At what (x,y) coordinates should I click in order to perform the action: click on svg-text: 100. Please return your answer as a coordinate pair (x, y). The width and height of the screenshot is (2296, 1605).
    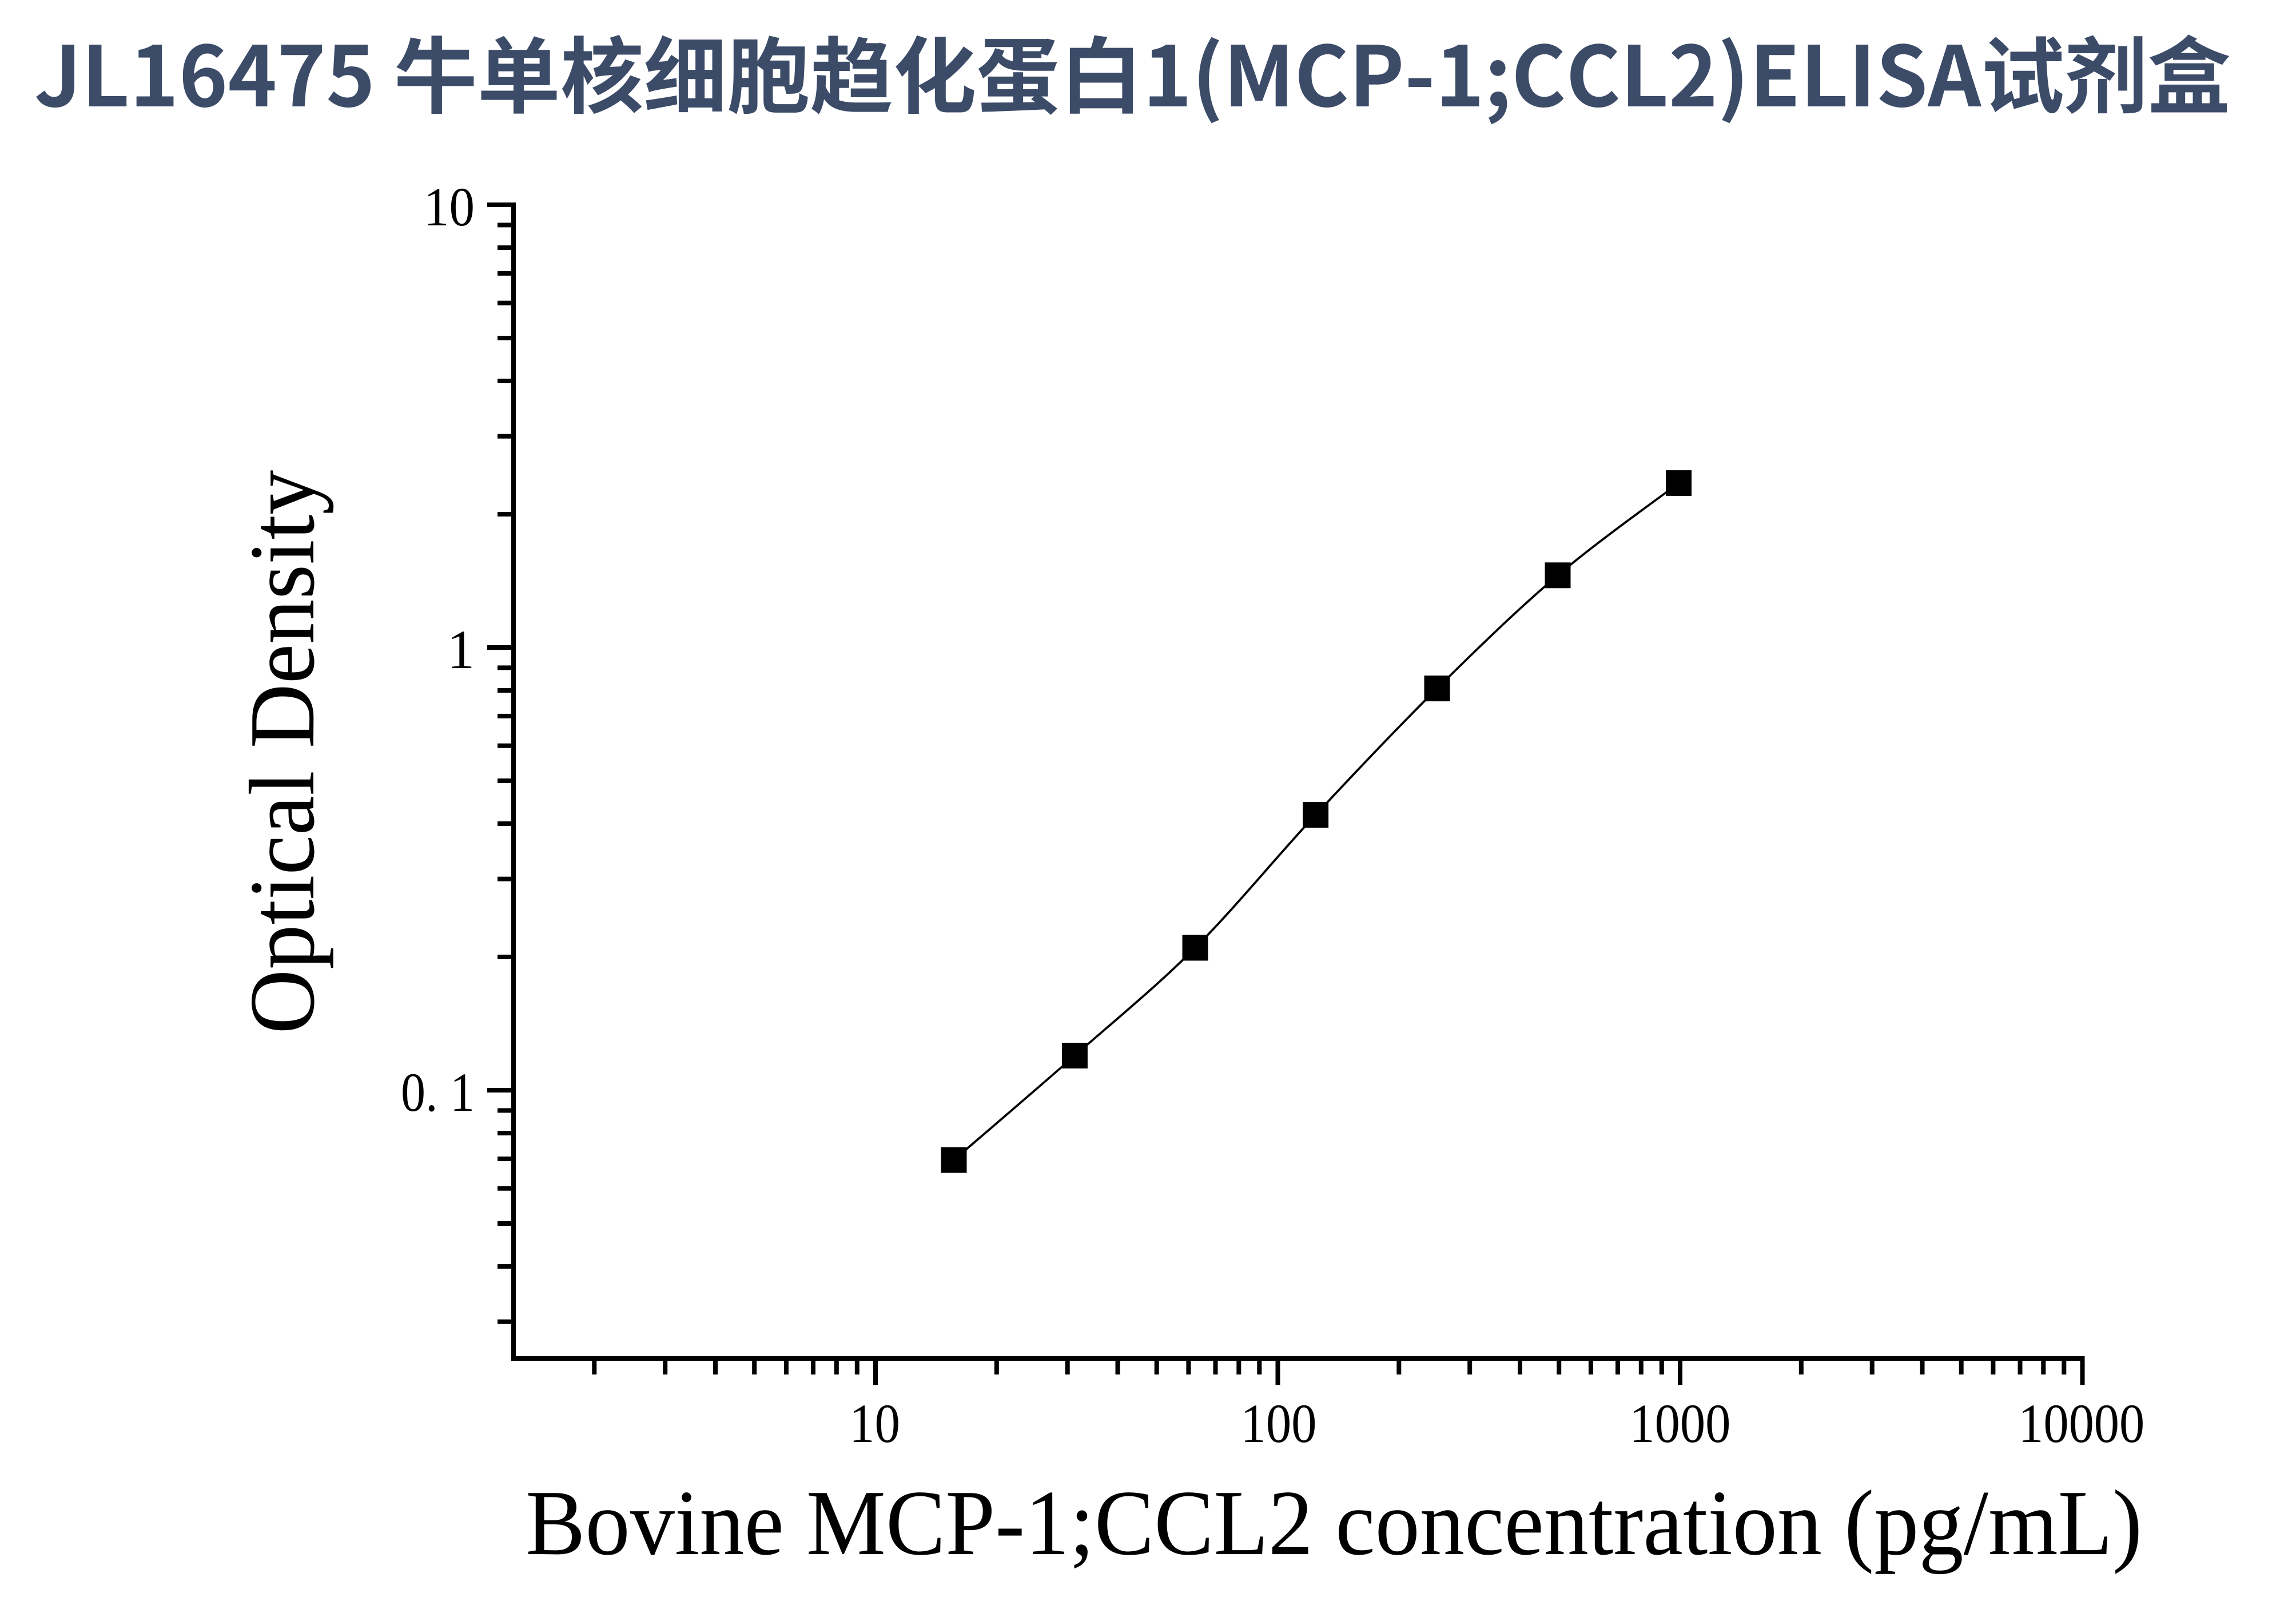
    Looking at the image, I should click on (1279, 1423).